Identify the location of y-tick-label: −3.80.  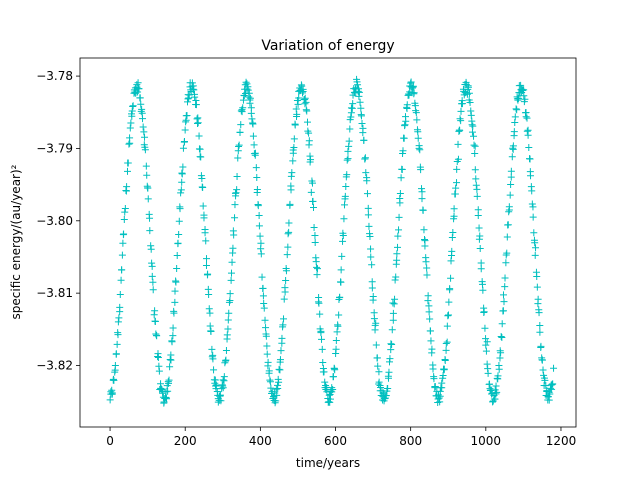
(54, 221).